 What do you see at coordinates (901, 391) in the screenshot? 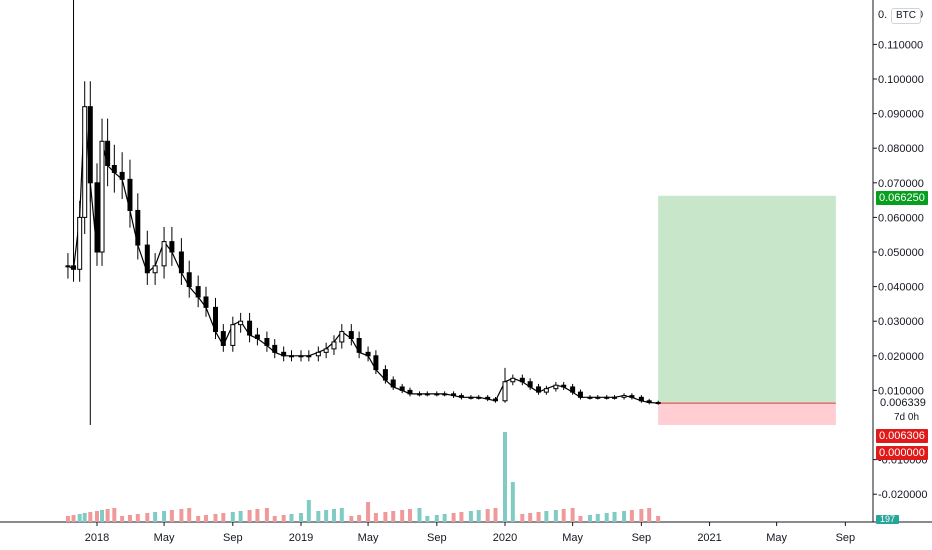
I see `y-tick-label: 0.010000` at bounding box center [901, 391].